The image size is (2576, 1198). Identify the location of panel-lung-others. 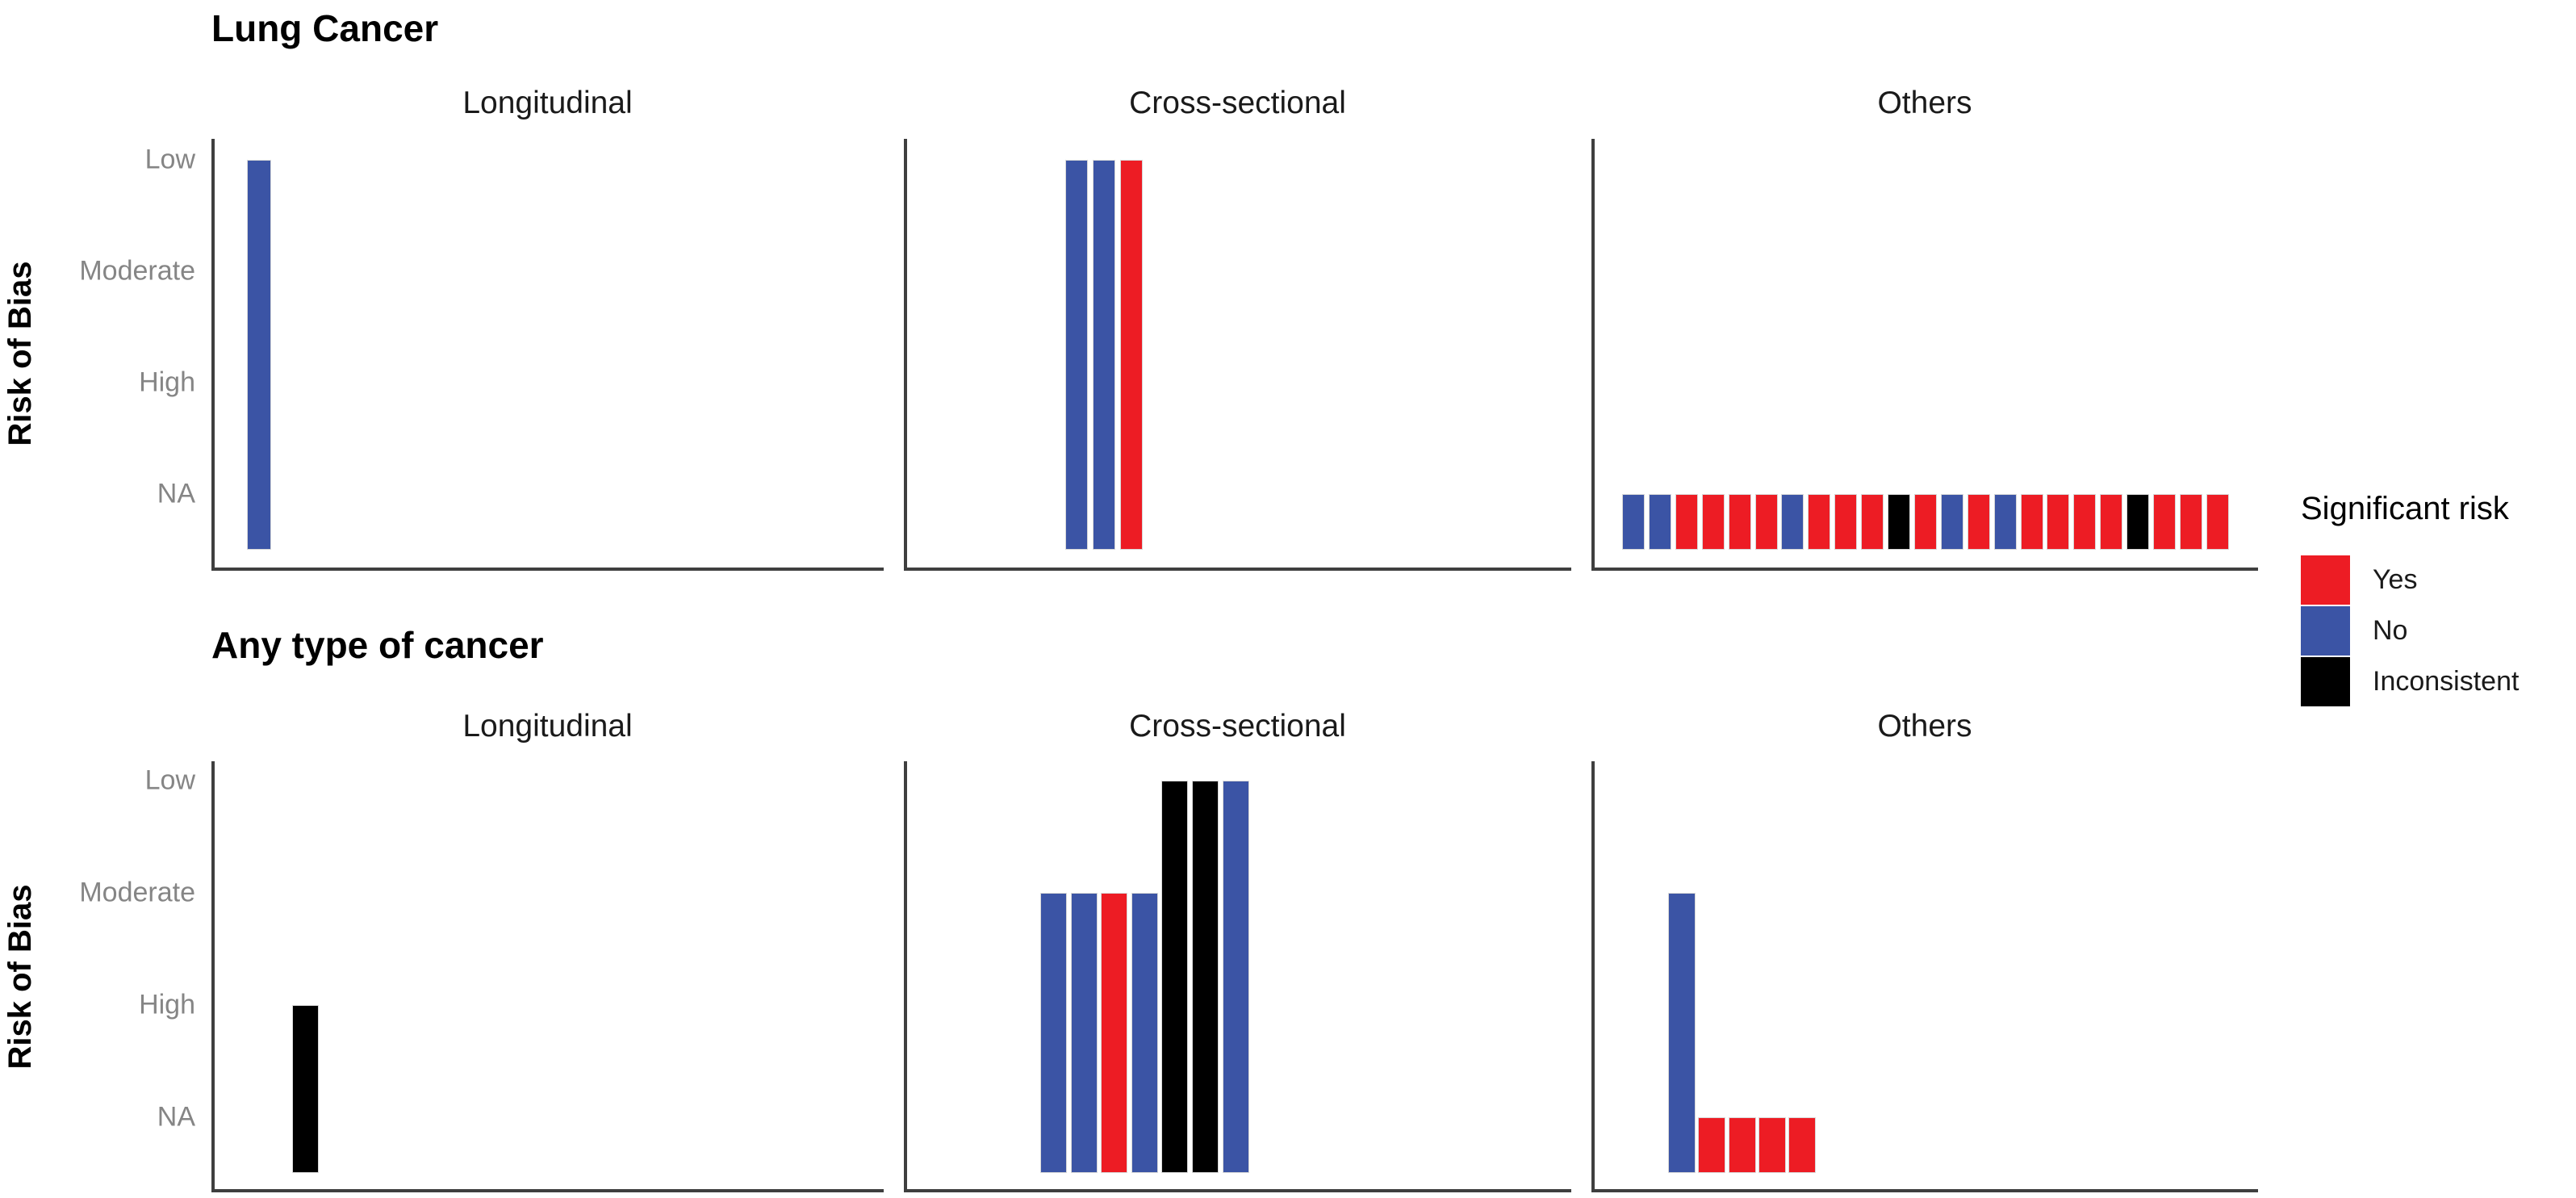
(1924, 355).